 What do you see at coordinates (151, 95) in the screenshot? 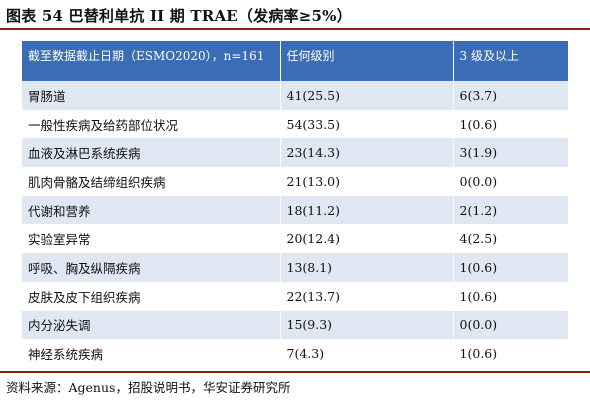
I see `cell-category: 胃肠道` at bounding box center [151, 95].